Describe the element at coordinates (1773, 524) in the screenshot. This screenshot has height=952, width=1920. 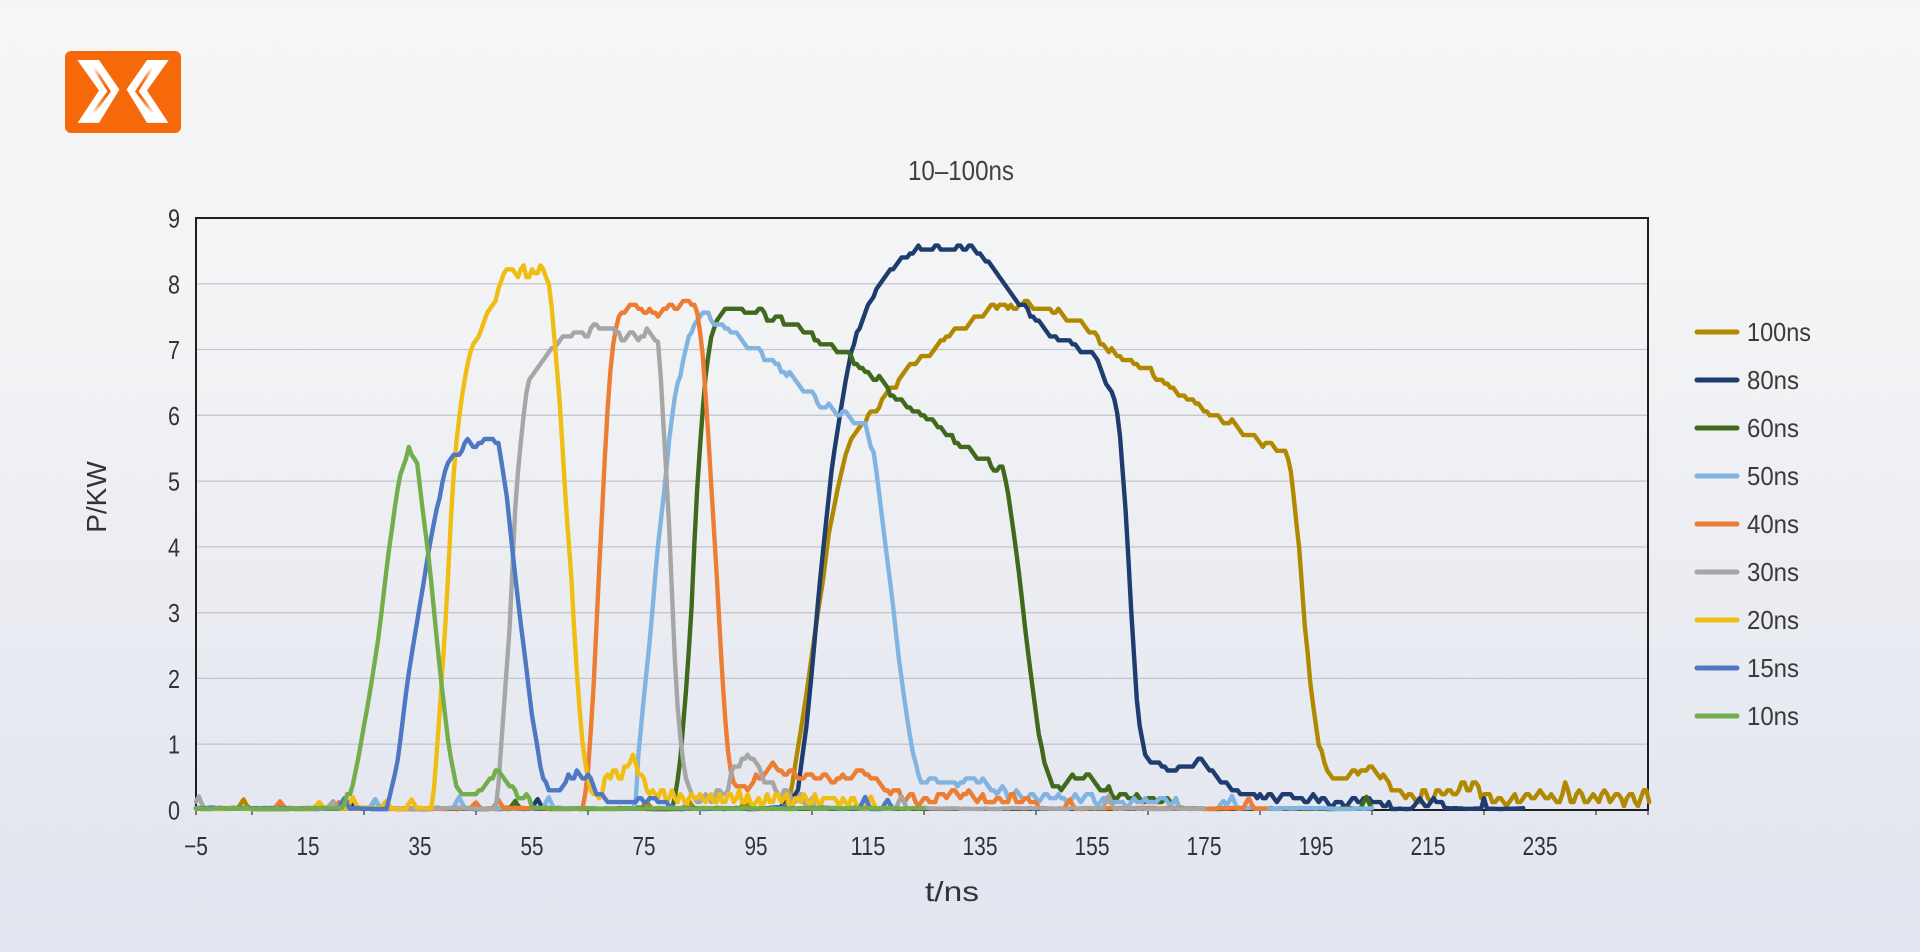
I see `svg-text: 40ns` at that location.